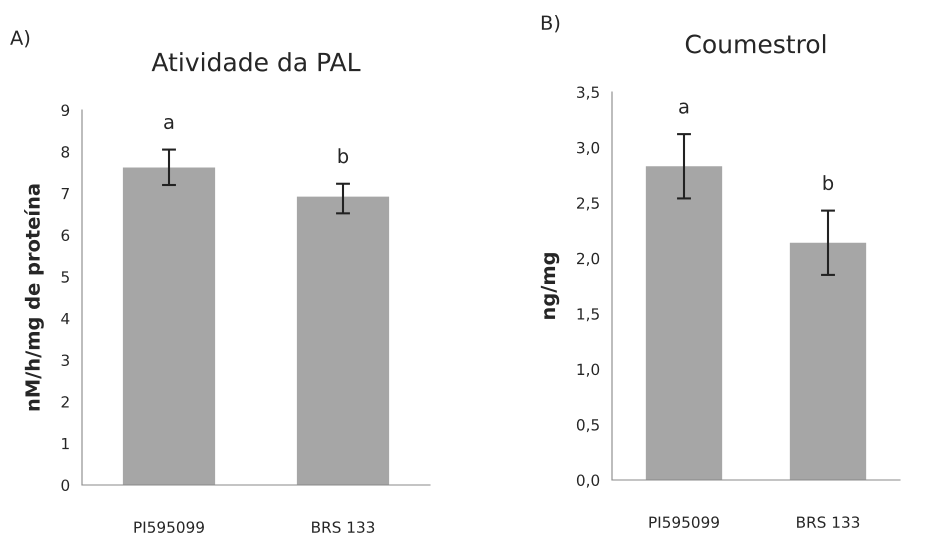 The width and height of the screenshot is (941, 535). Describe the element at coordinates (550, 286) in the screenshot. I see `y-axis-title: ng/mg` at that location.